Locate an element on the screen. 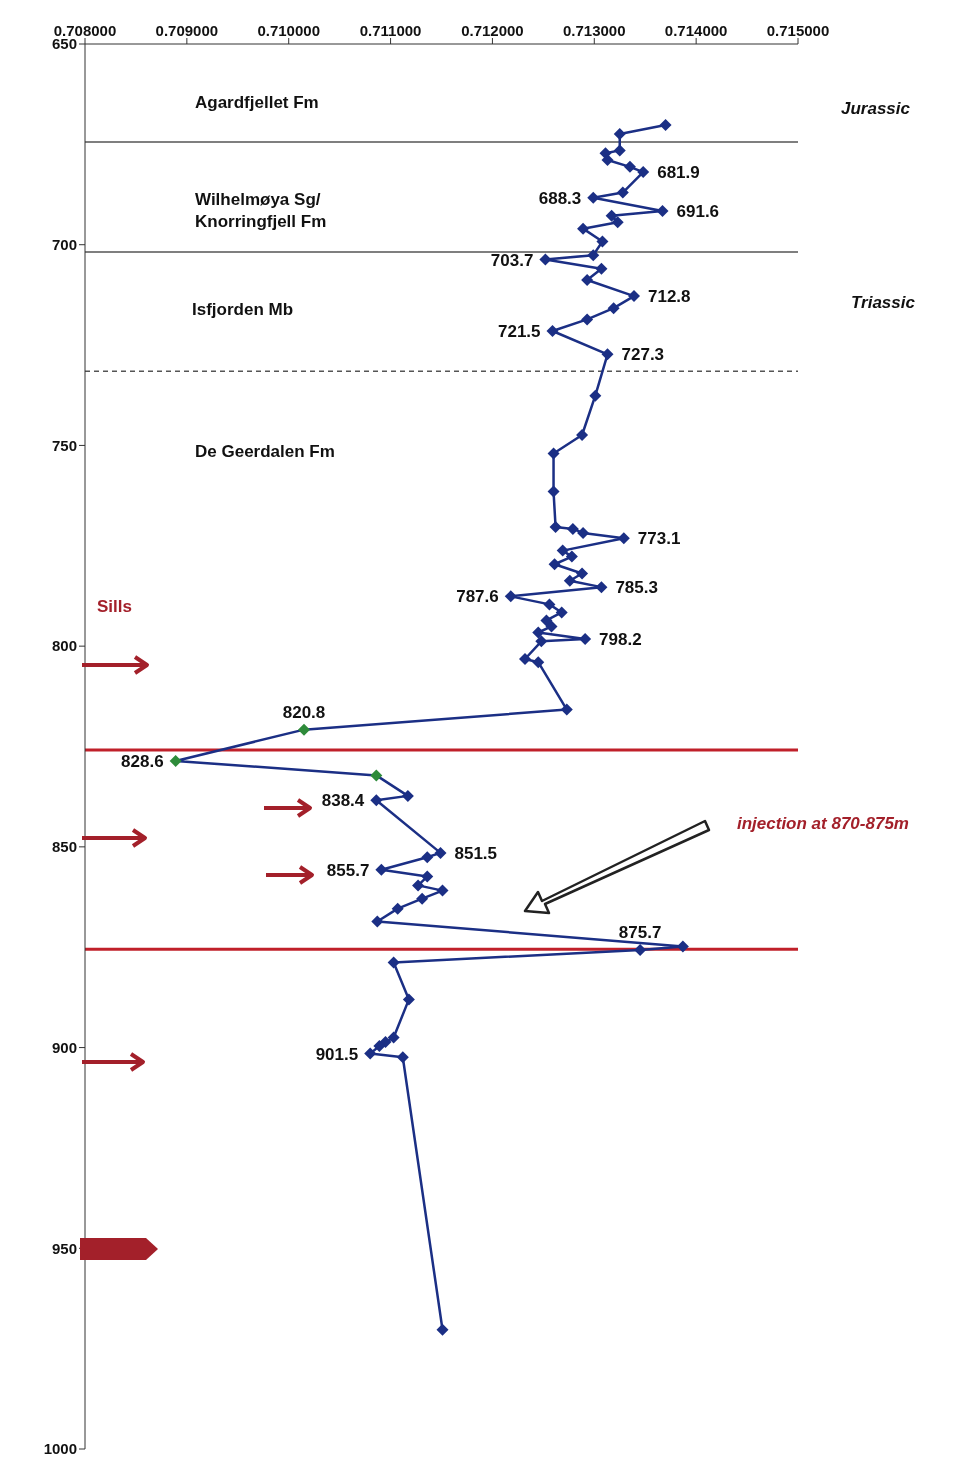  x-tick-label: 0.711000 is located at coordinates (390, 30).